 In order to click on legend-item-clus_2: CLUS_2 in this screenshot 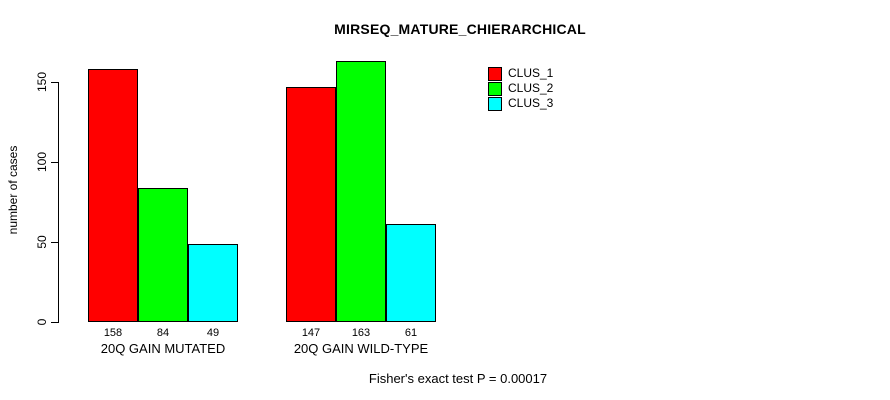, I will do `click(520, 88)`.